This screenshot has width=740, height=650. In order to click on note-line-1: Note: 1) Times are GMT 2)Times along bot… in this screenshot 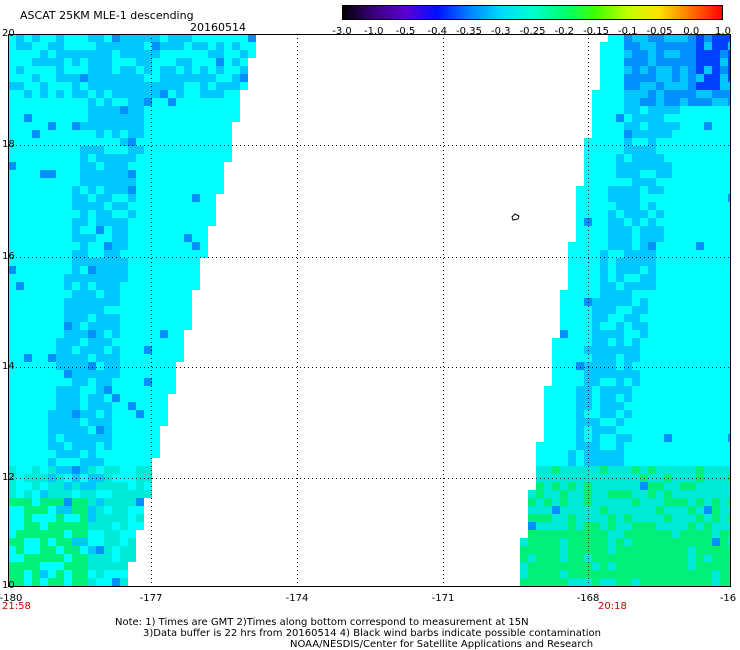, I will do `click(322, 622)`.